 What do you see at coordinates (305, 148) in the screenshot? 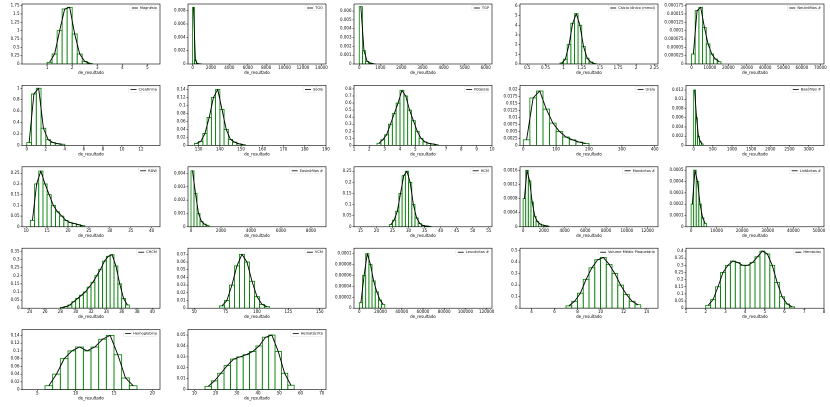
I see `x-tick-label: 180` at bounding box center [305, 148].